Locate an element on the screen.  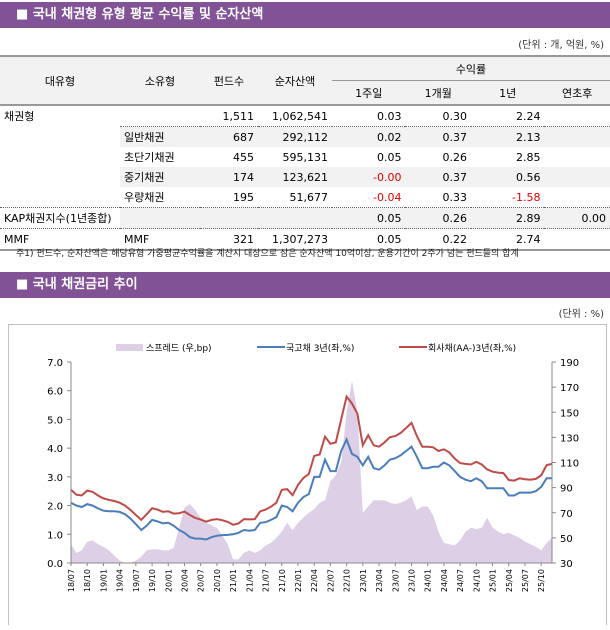
x-tick-label: 25/04 is located at coordinates (509, 580).